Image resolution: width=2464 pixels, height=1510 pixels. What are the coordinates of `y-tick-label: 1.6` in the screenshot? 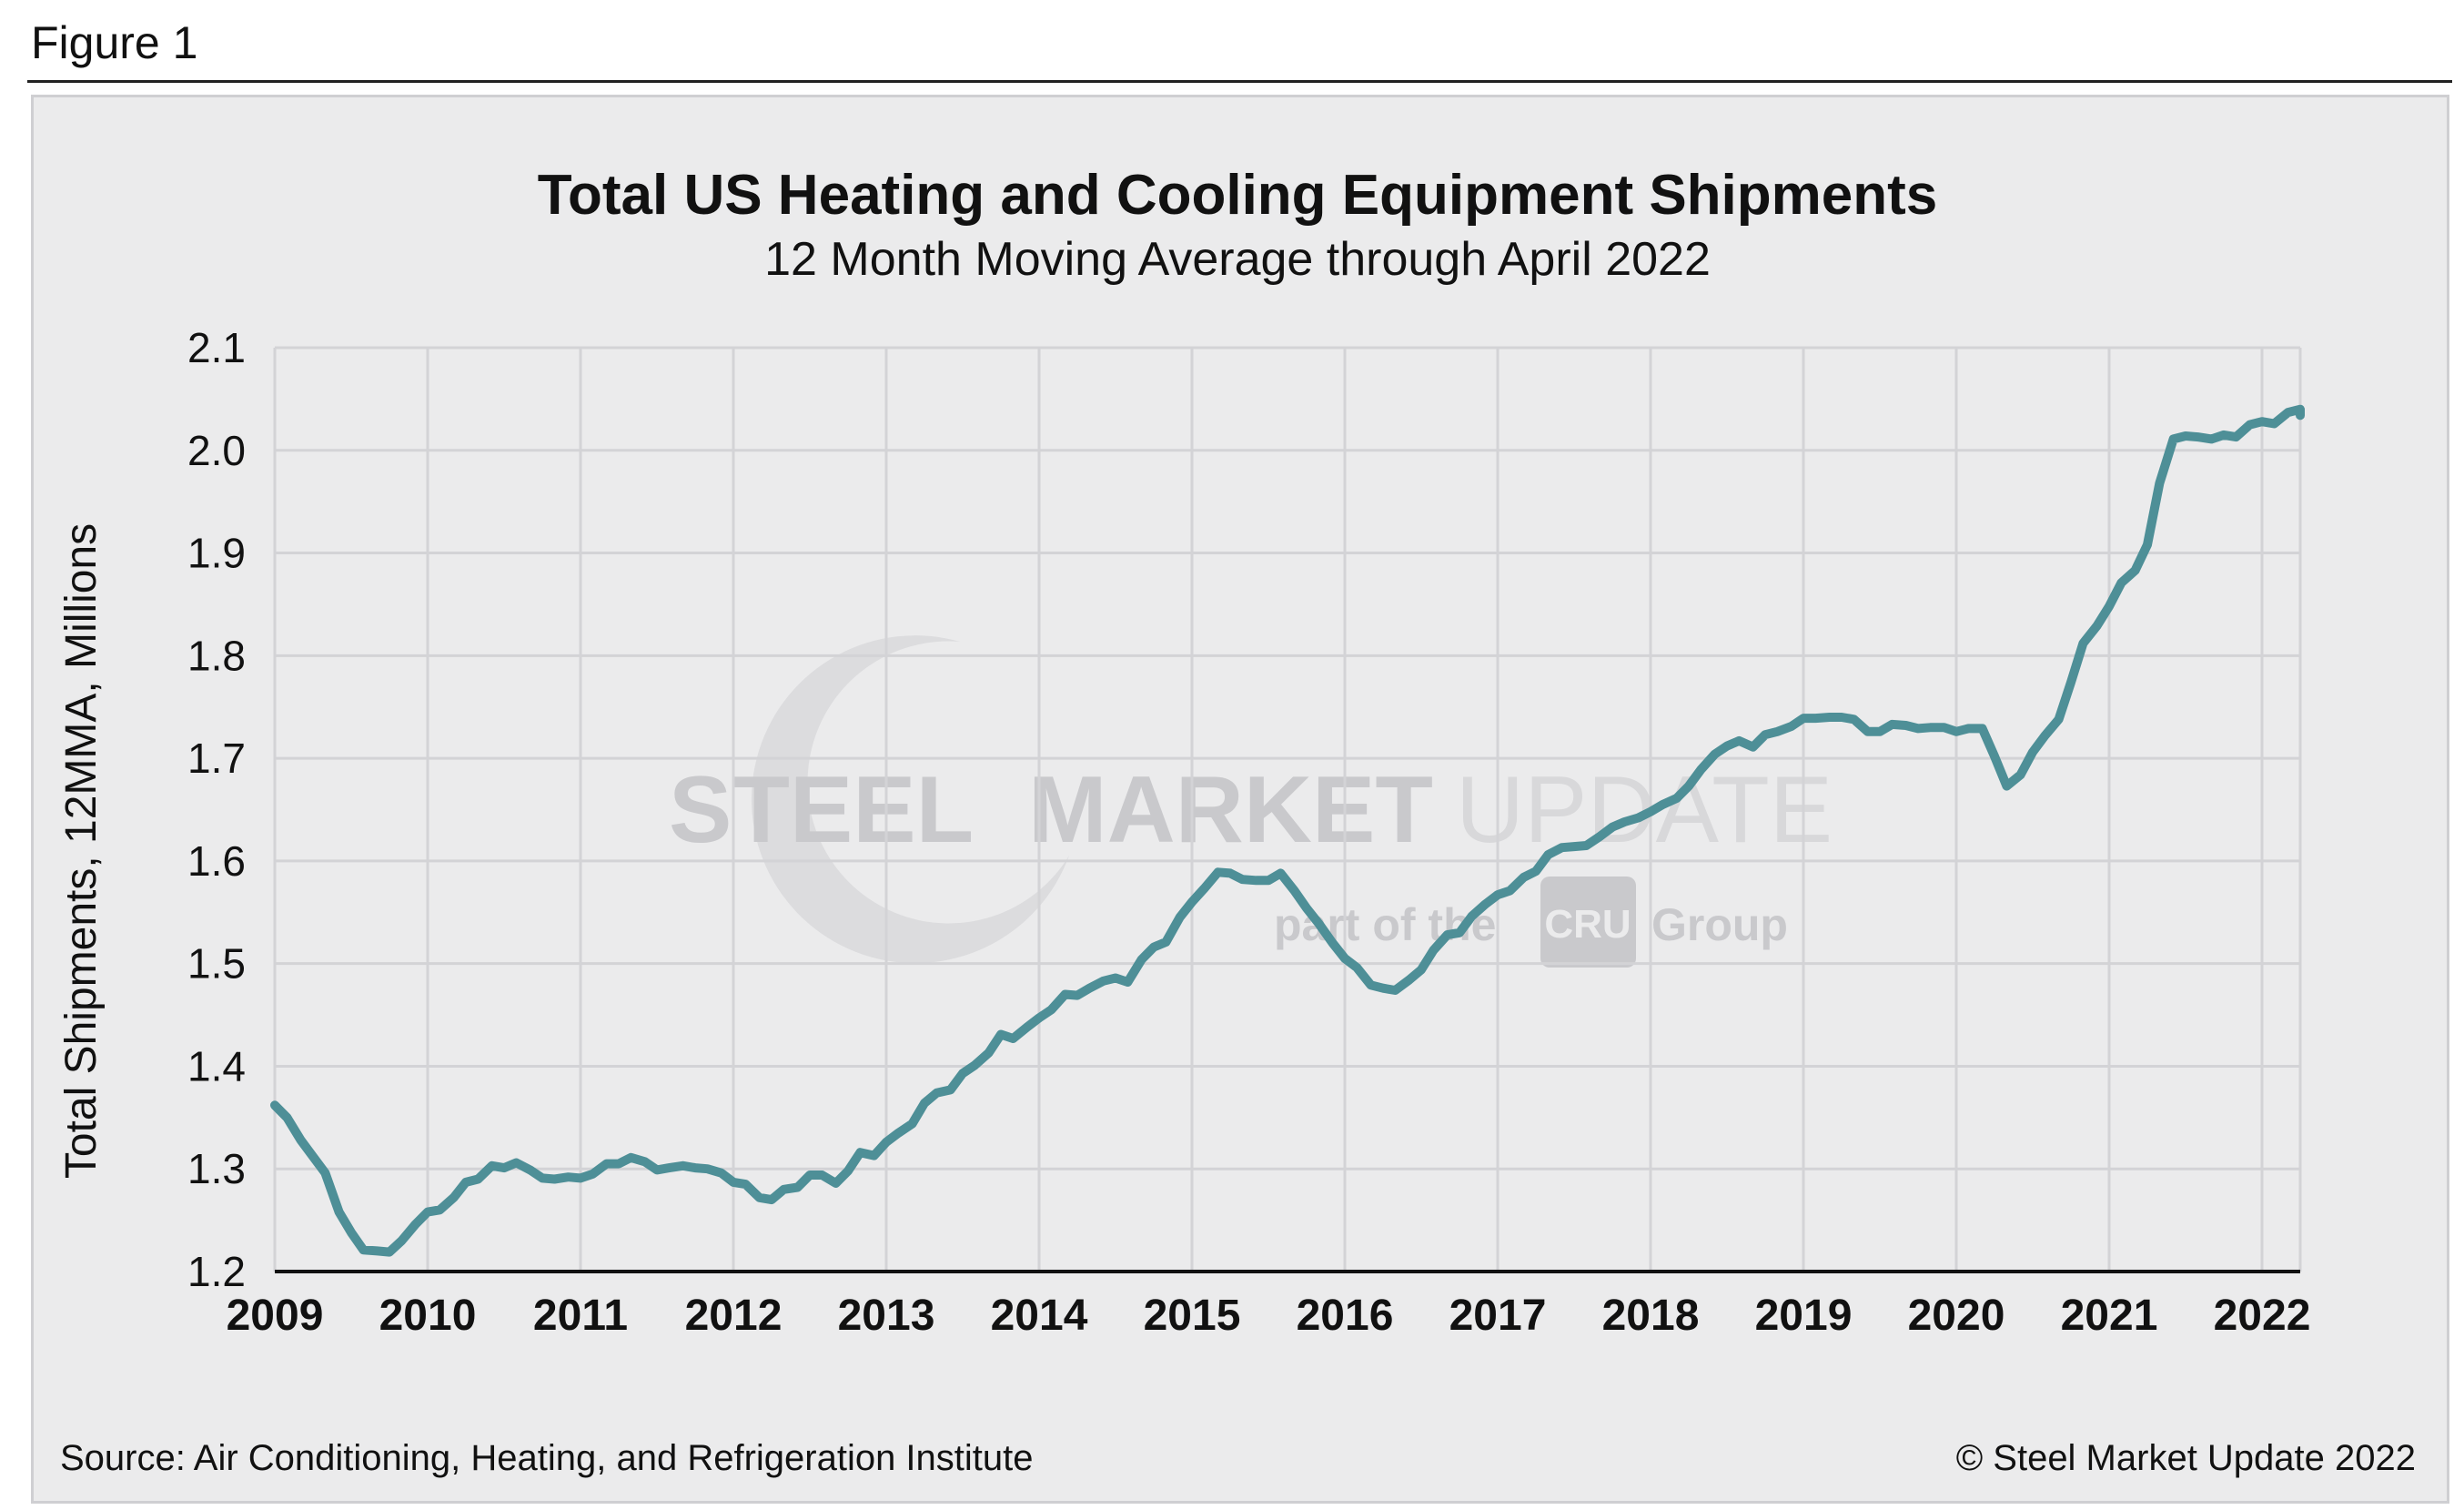 It's located at (216, 861).